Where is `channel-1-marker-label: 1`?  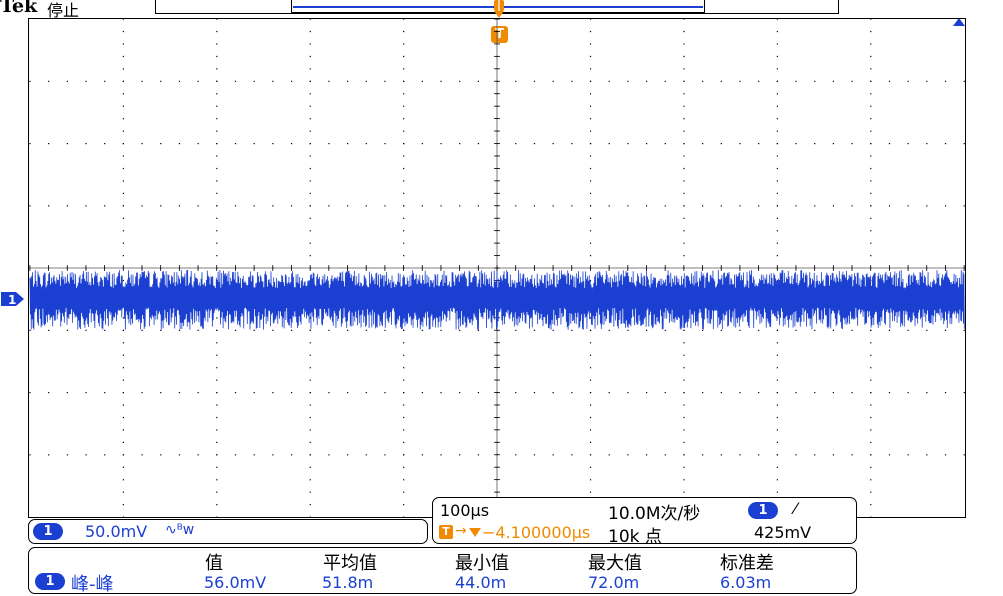
channel-1-marker-label: 1 is located at coordinates (12, 300).